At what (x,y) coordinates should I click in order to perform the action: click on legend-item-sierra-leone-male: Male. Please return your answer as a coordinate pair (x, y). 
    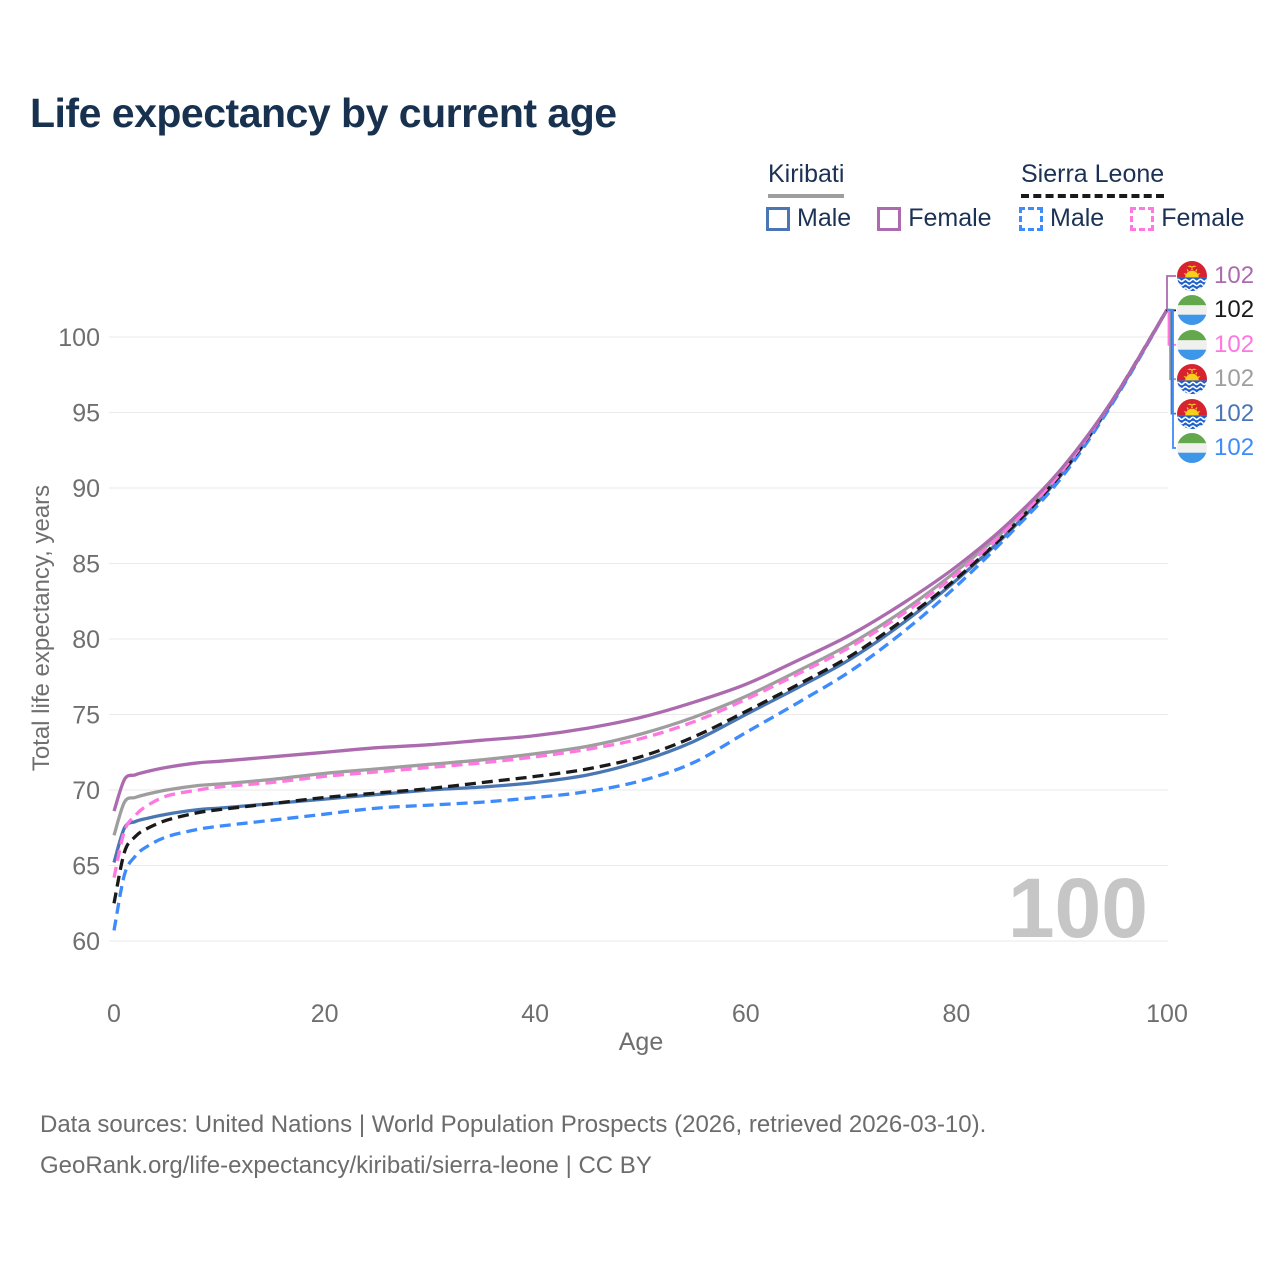
    Looking at the image, I should click on (1061, 218).